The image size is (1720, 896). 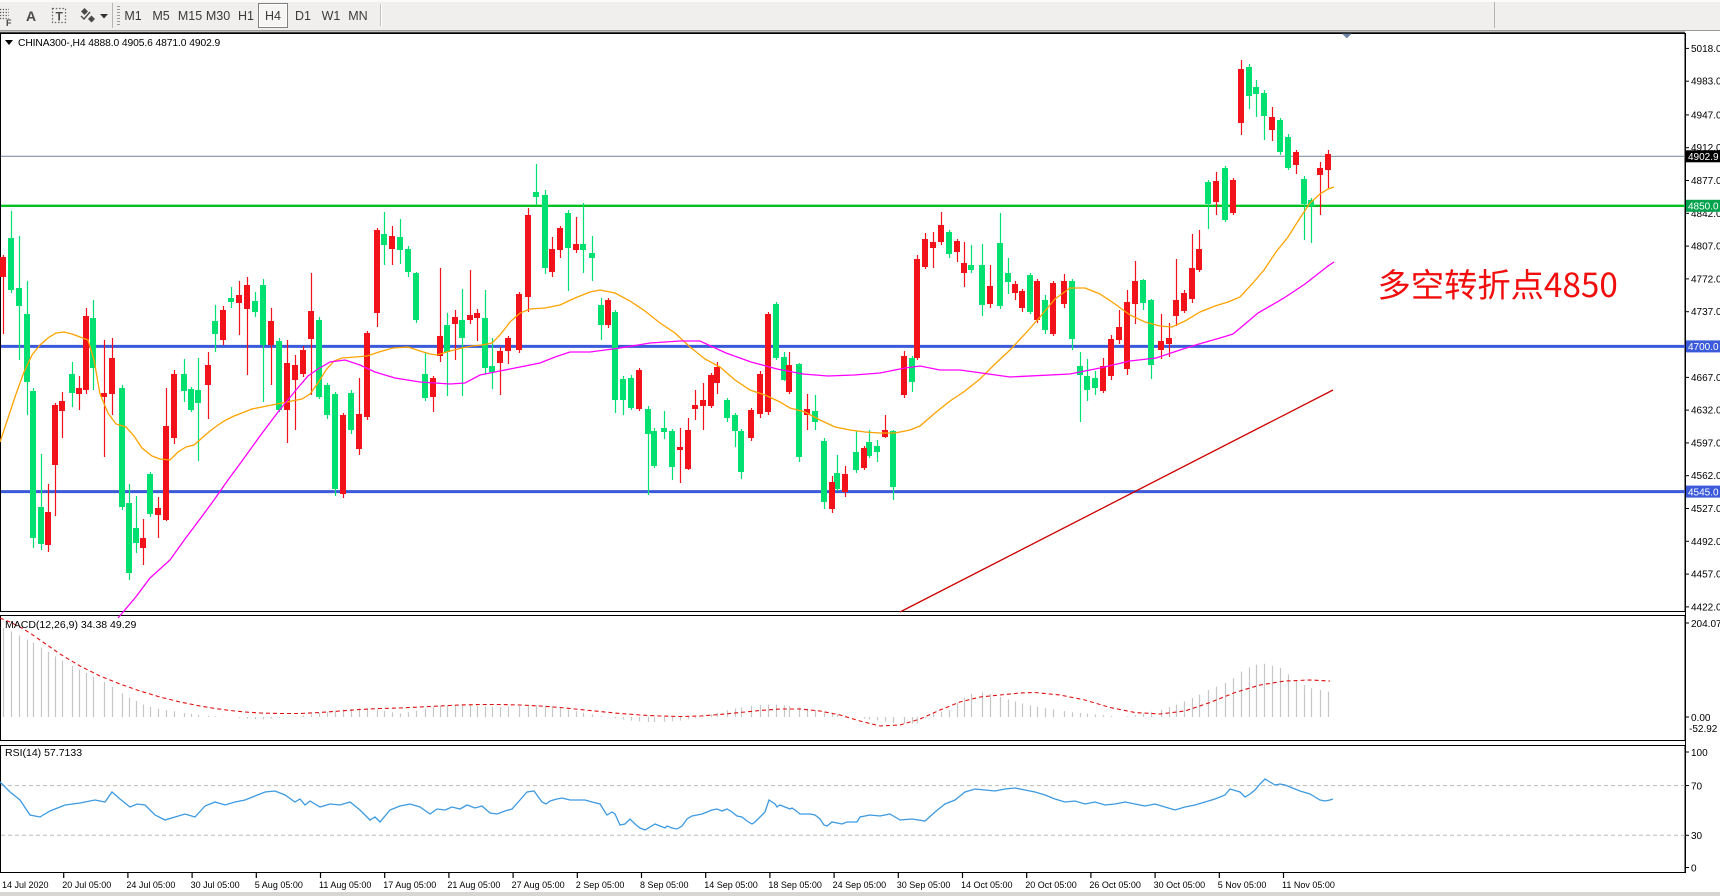 I want to click on svg-text: 5 Nov 05:00, so click(x=1242, y=885).